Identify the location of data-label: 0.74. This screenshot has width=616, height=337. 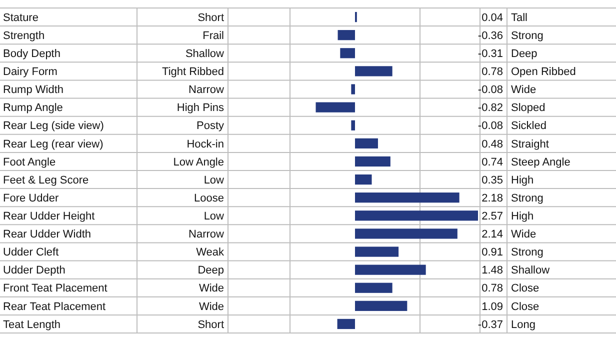
(492, 162).